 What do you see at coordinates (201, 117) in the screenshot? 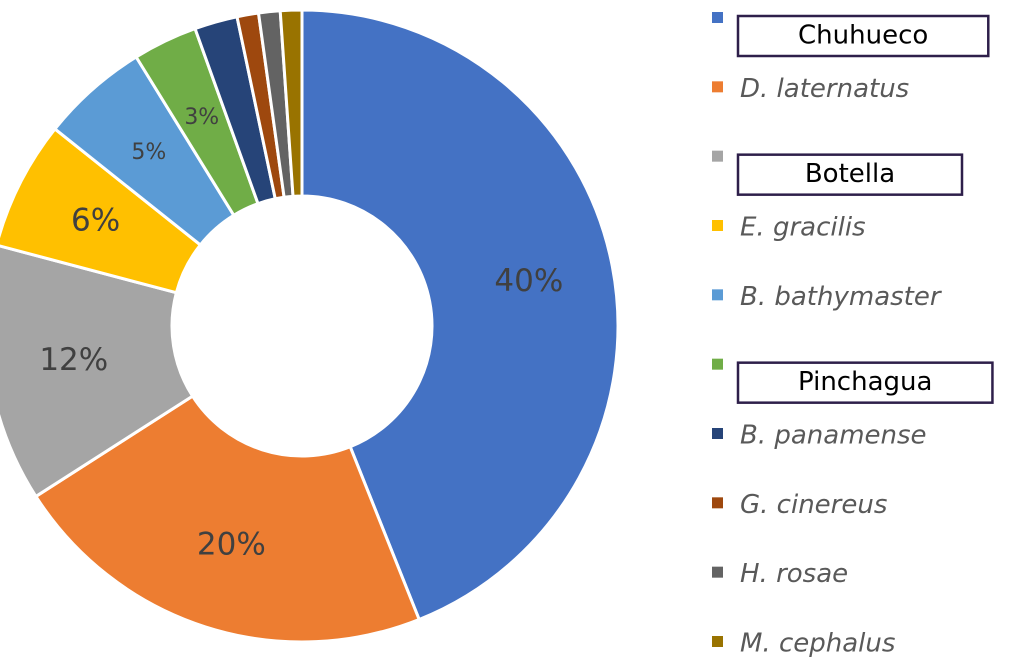
I see `data-label: 3%` at bounding box center [201, 117].